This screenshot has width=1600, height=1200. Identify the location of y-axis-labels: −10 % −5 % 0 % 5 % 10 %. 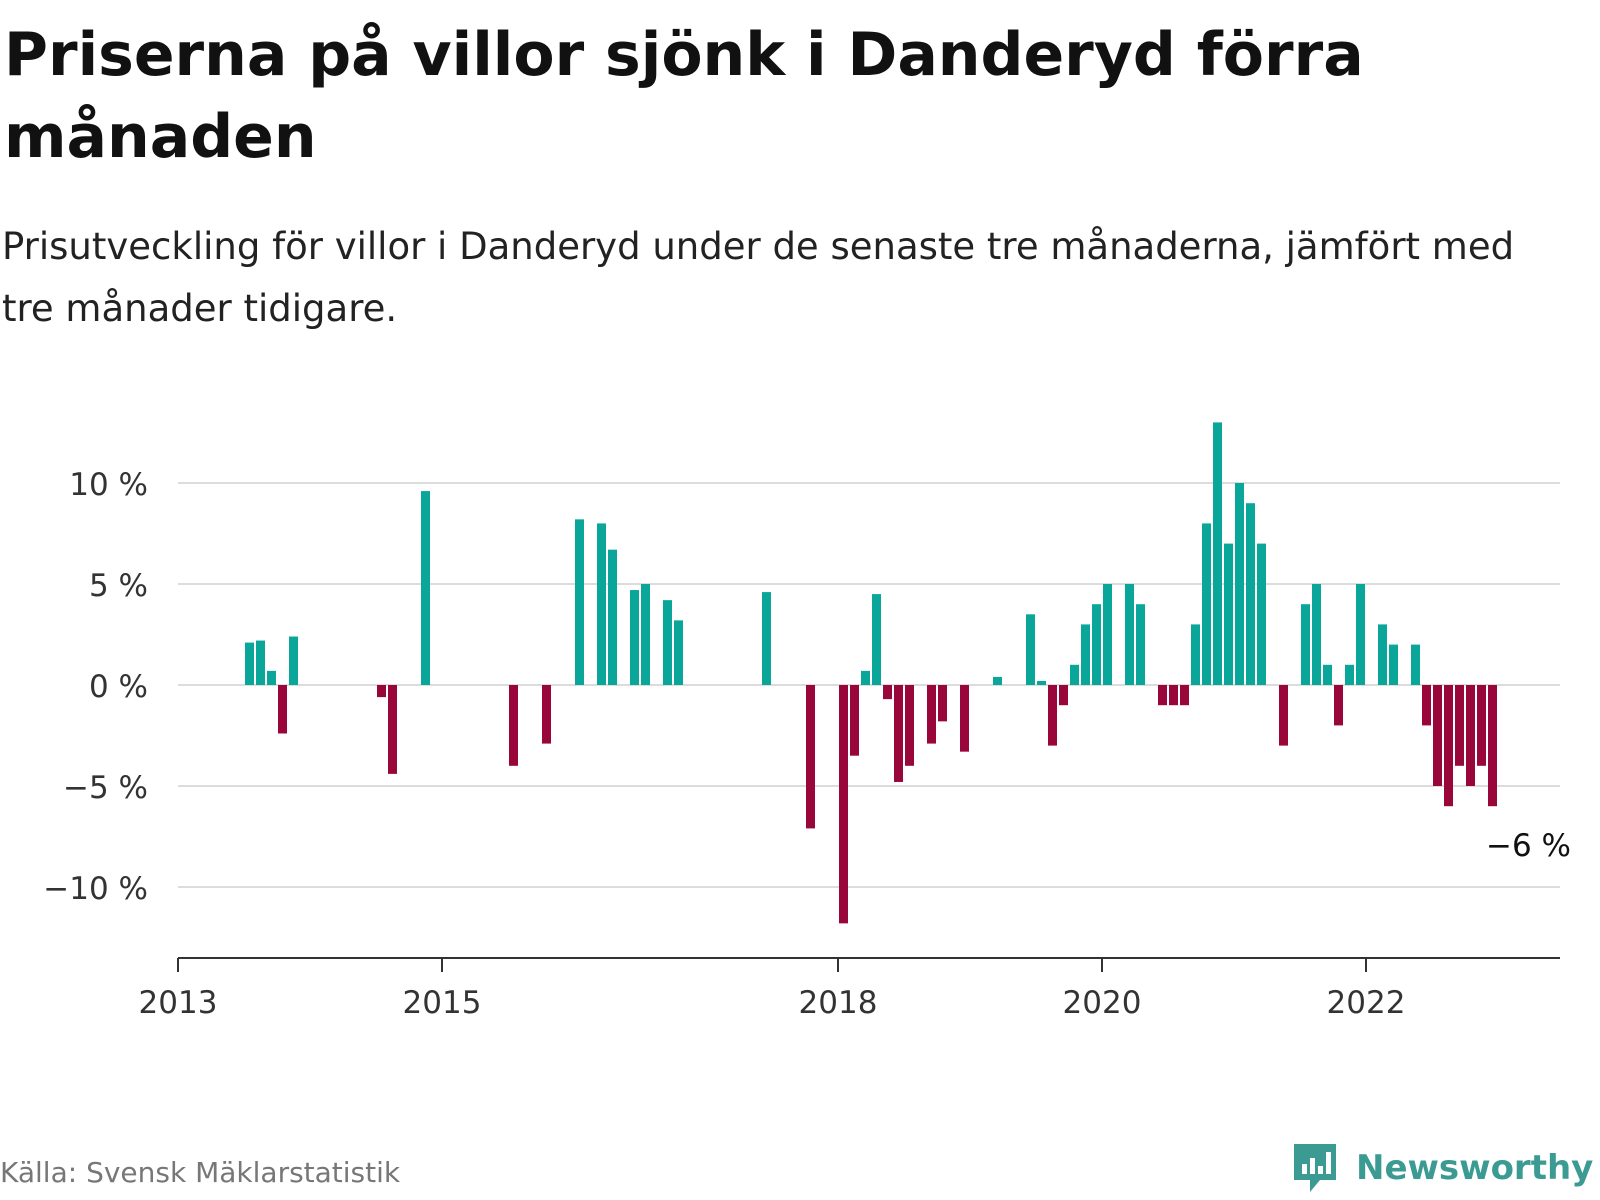
(95, 687).